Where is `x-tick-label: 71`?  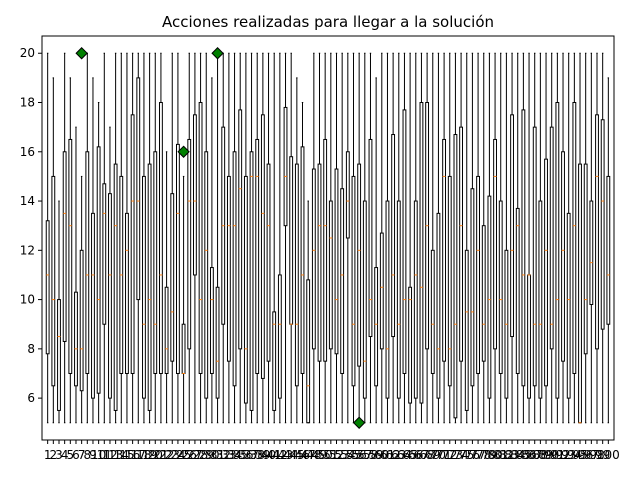 x-tick-label: 71 is located at coordinates (443, 455).